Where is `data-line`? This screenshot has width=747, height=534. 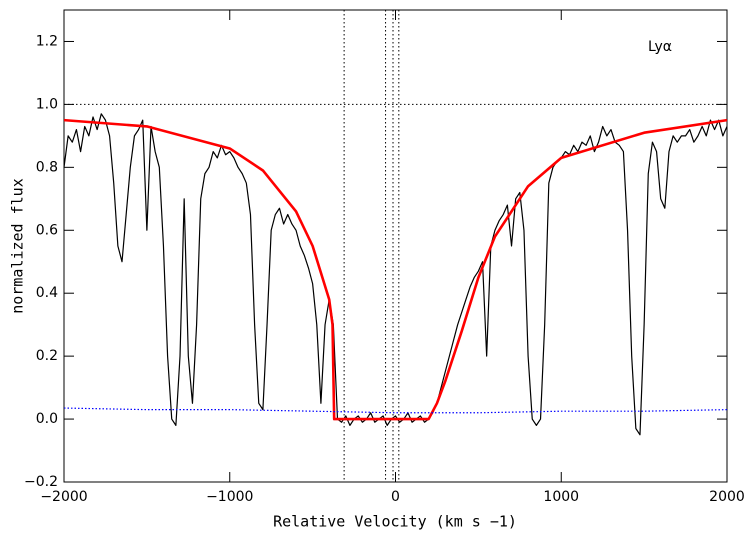
data-line is located at coordinates (395, 410).